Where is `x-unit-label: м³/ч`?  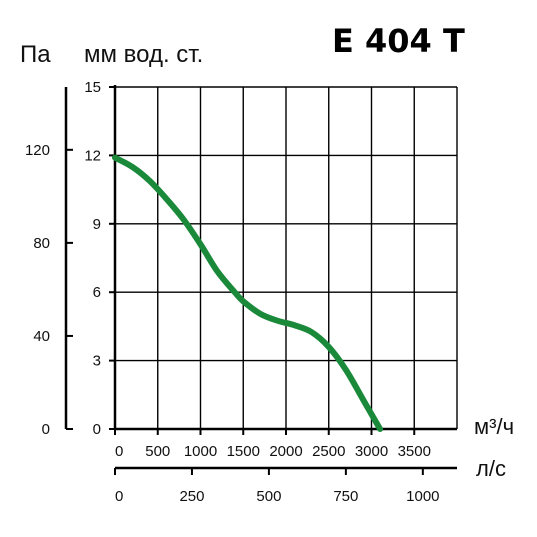
x-unit-label: м³/ч is located at coordinates (494, 426).